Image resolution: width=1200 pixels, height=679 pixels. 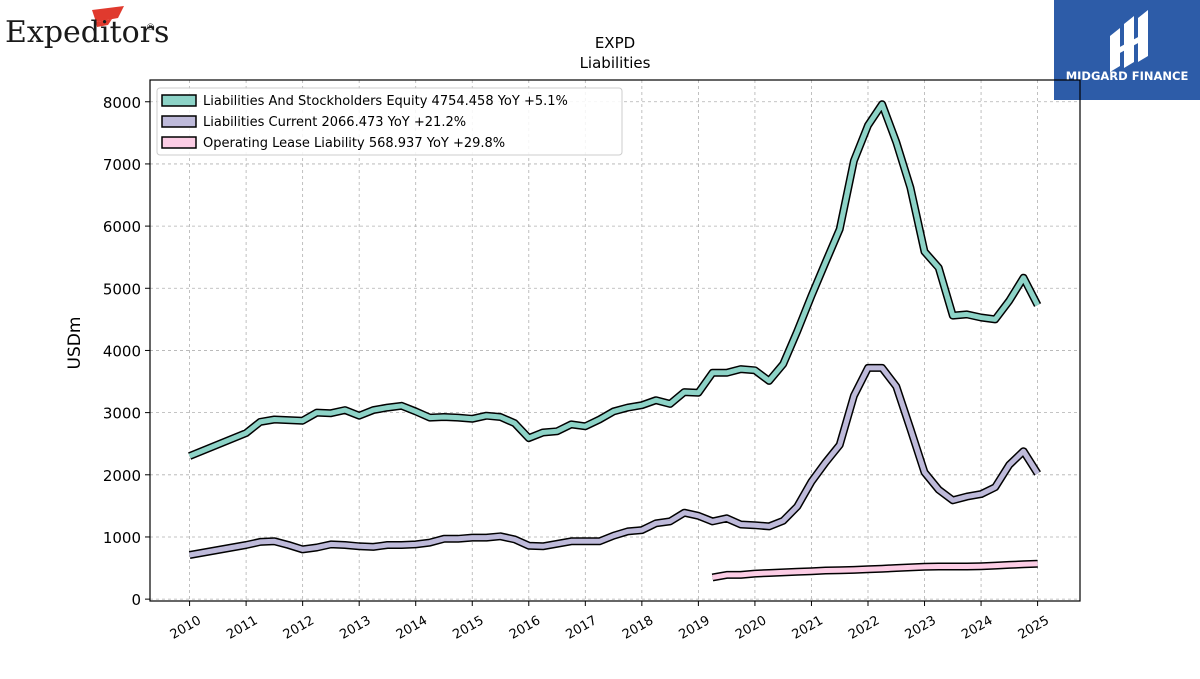 I want to click on y-tick-label: 7000, so click(x=122, y=165).